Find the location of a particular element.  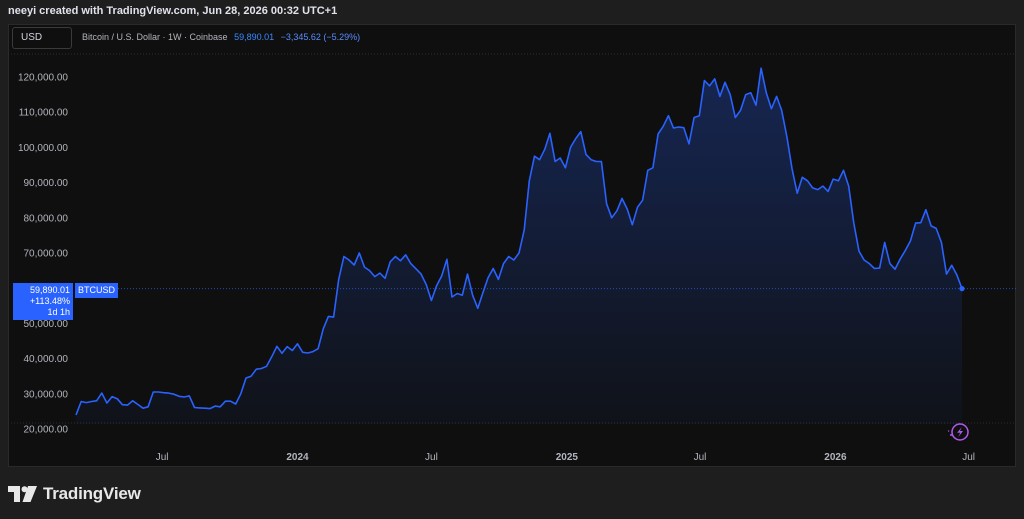

x-tick-label: 2025 is located at coordinates (567, 457).